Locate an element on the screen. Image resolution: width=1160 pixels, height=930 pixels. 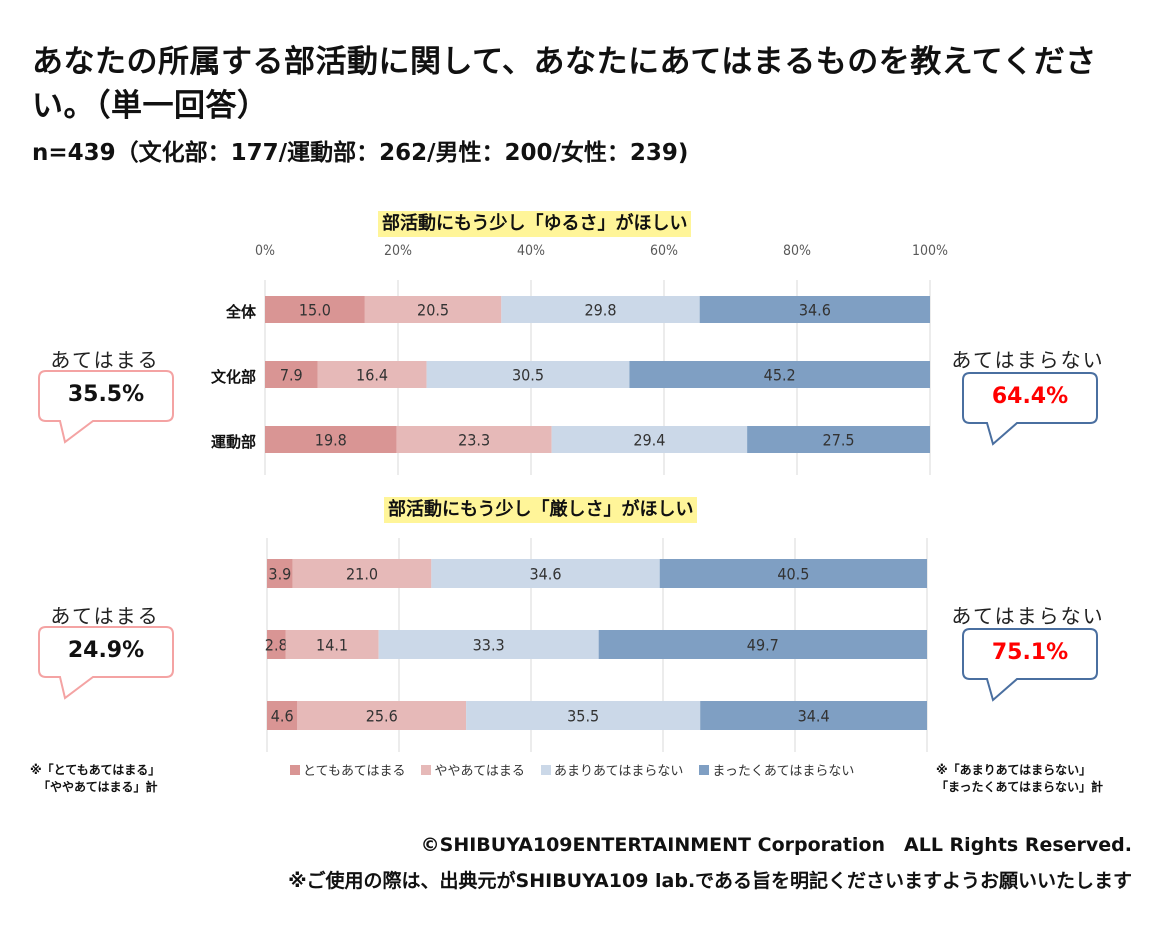
data-label: 29.4 is located at coordinates (649, 440).